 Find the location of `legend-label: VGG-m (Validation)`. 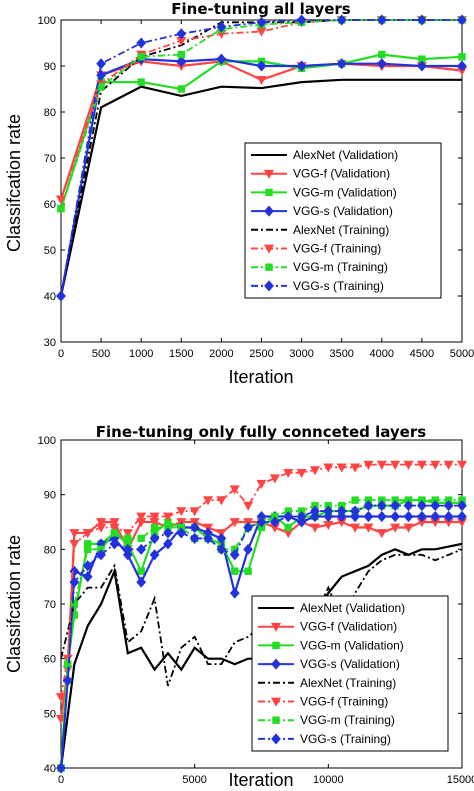

legend-label: VGG-m (Validation) is located at coordinates (345, 192).